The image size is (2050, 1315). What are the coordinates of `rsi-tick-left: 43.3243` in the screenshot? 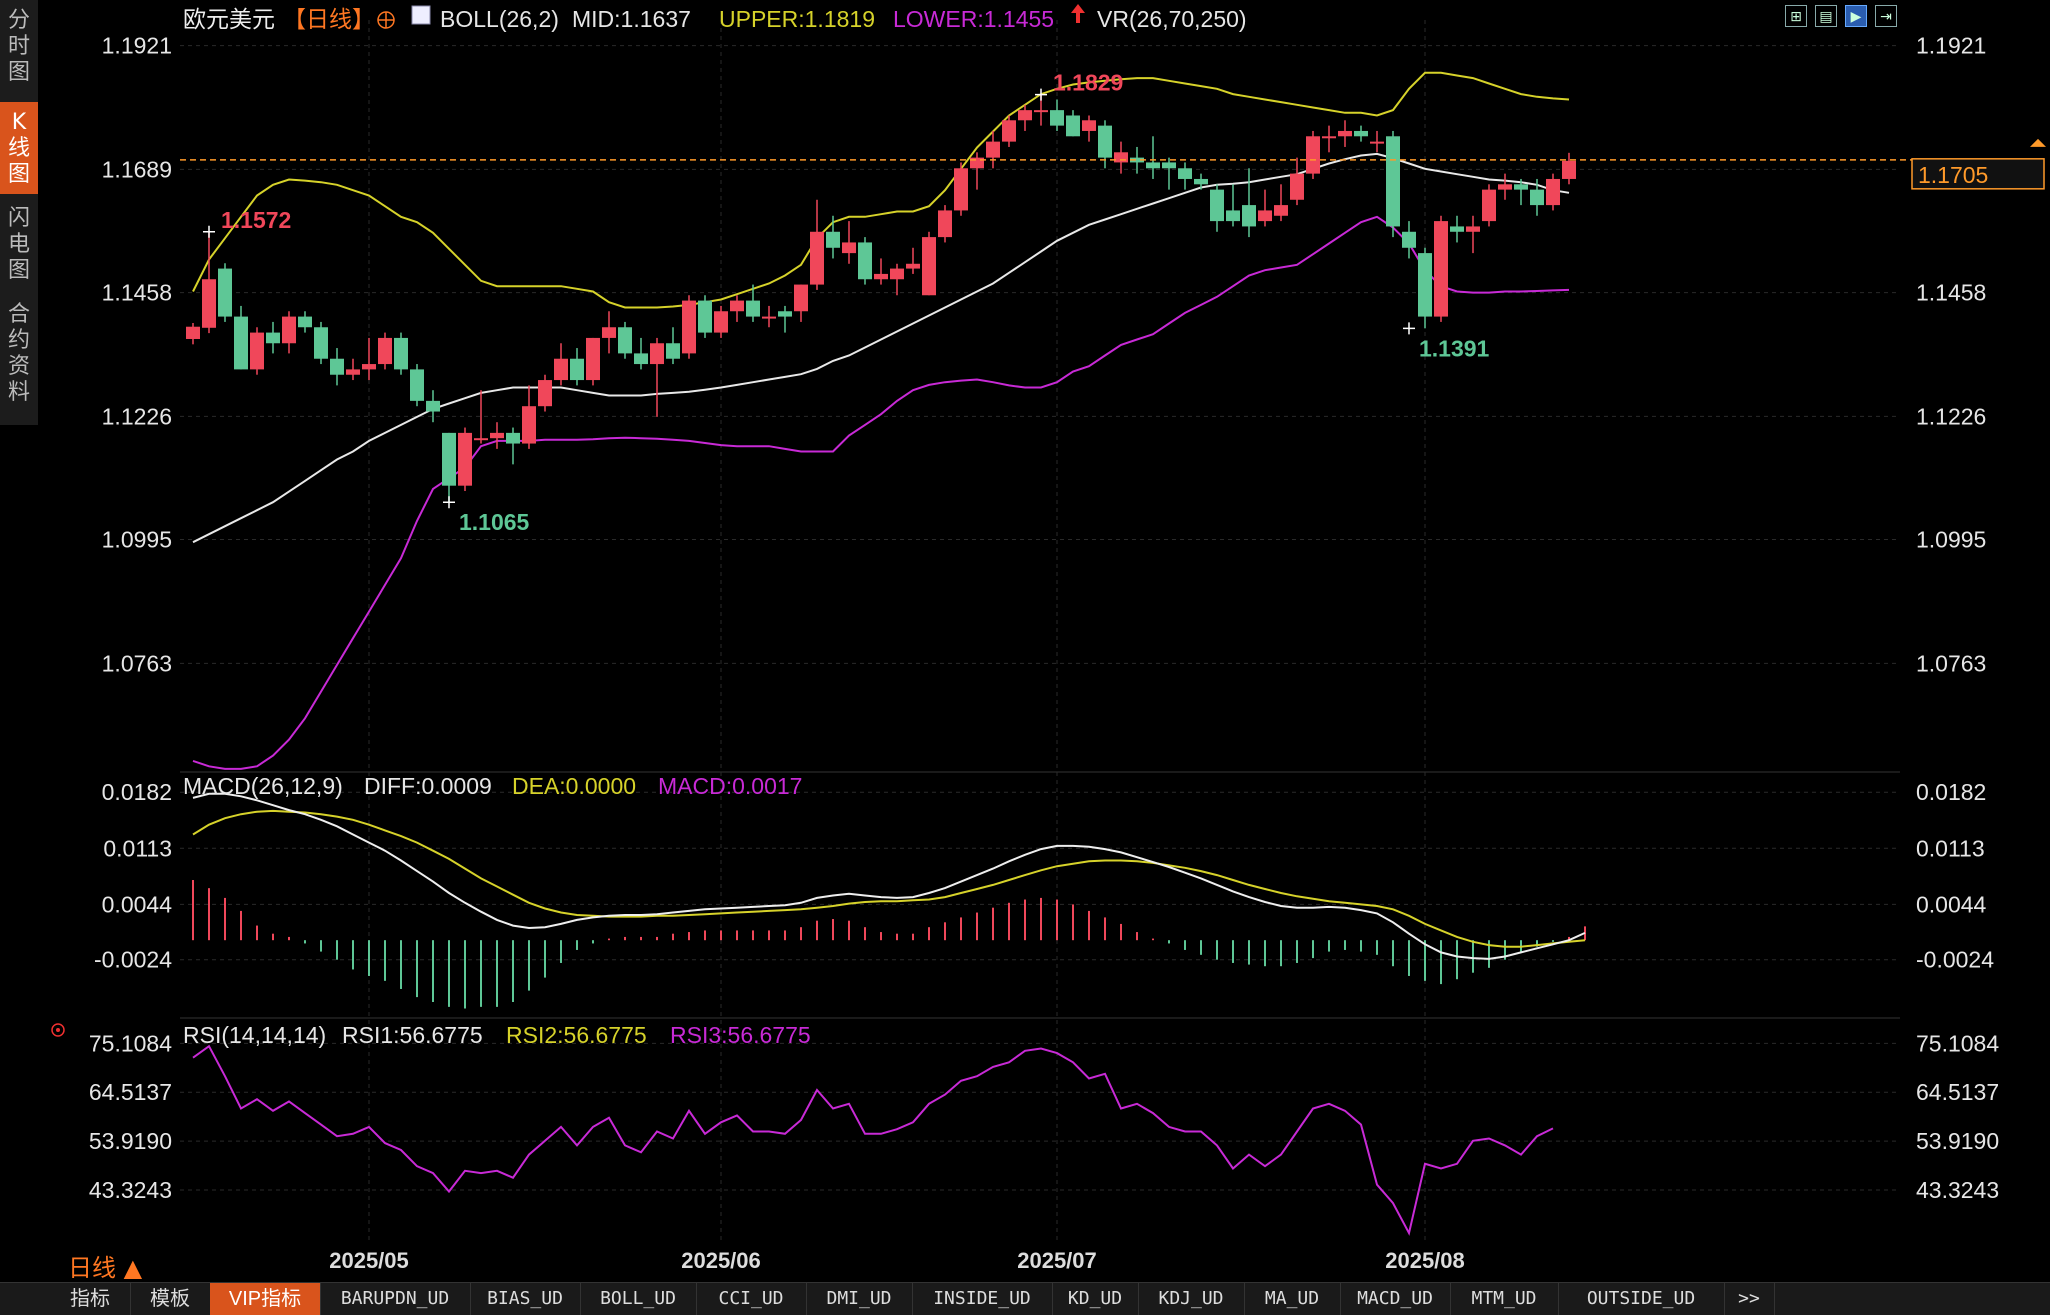 It's located at (130, 1190).